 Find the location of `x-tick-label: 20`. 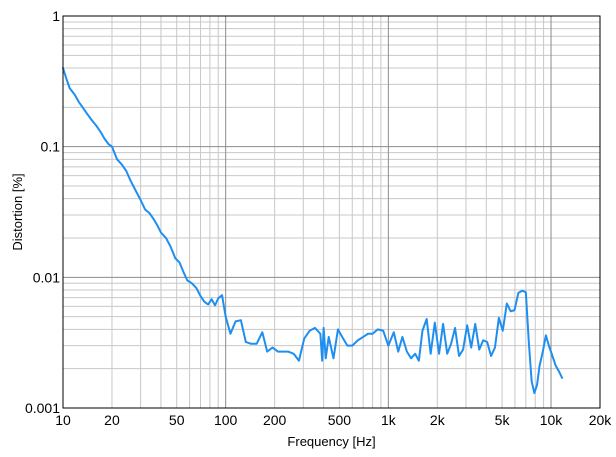

x-tick-label: 20 is located at coordinates (112, 420).